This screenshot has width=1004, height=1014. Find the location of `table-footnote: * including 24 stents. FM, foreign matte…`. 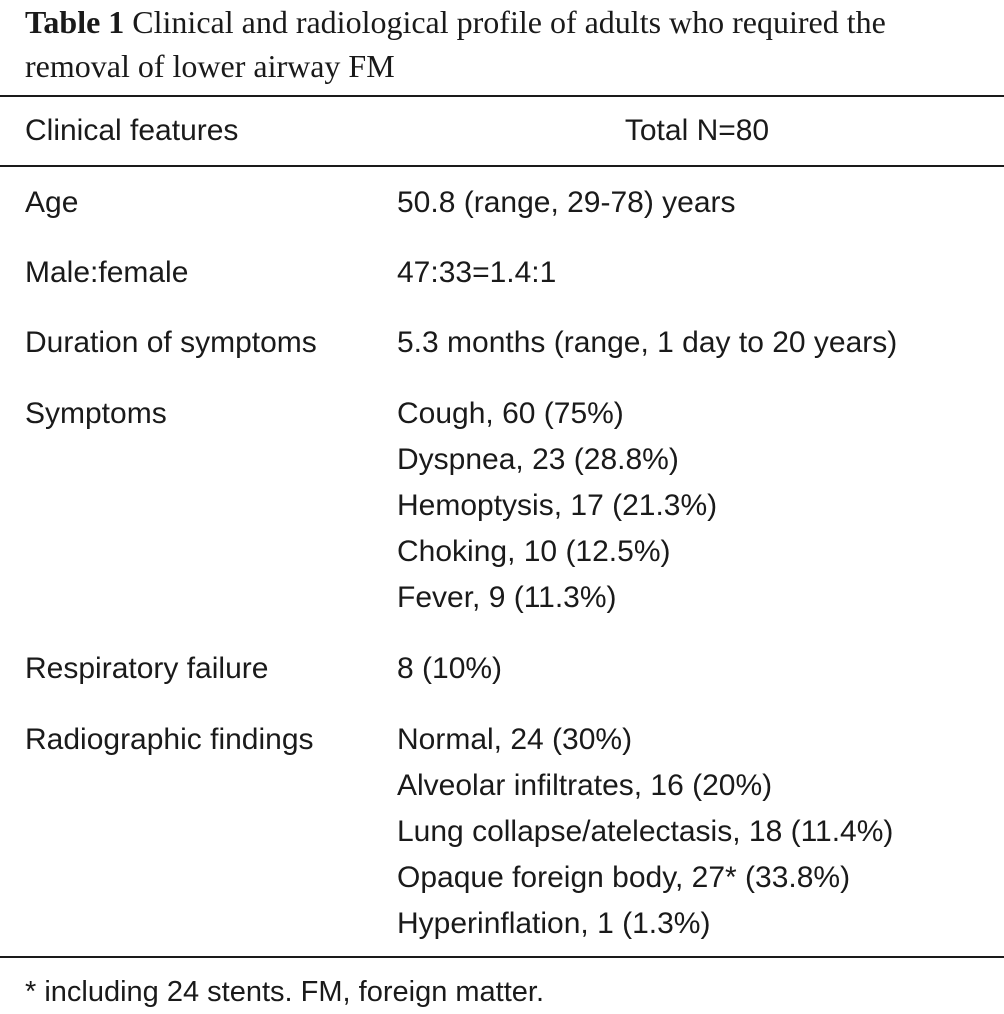

table-footnote: * including 24 stents. FM, foreign matte… is located at coordinates (285, 992).